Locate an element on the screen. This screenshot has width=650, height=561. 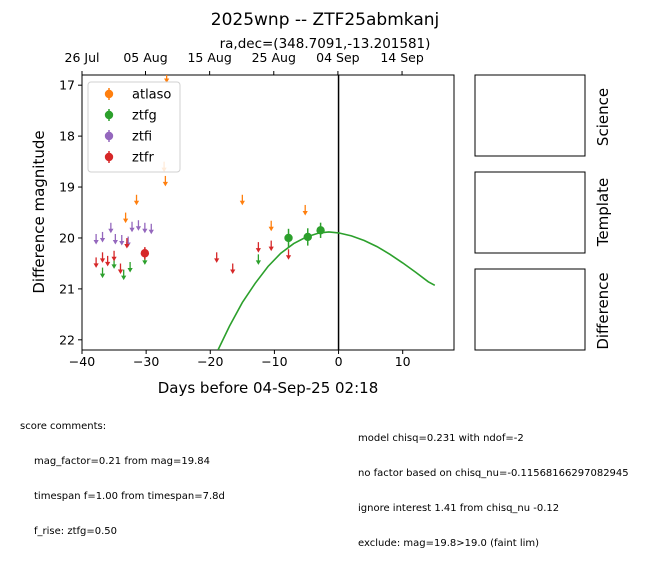
y-axis-label: Difference magnitude is located at coordinates (39, 211).